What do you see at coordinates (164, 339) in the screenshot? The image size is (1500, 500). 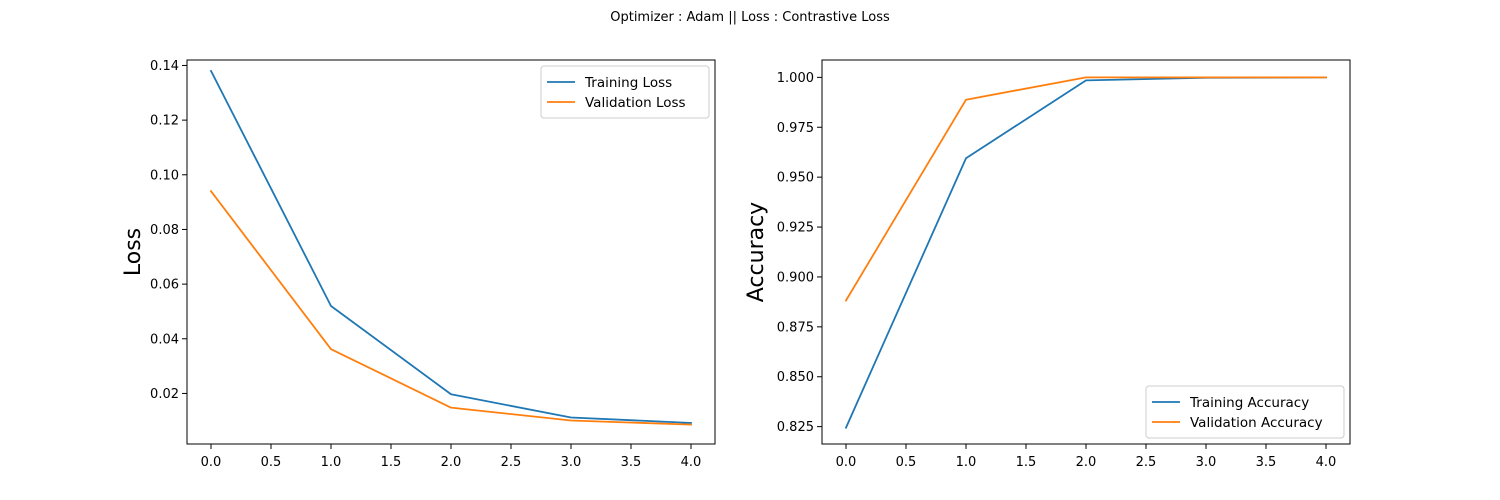 I see `y-tick-label: 0.04` at bounding box center [164, 339].